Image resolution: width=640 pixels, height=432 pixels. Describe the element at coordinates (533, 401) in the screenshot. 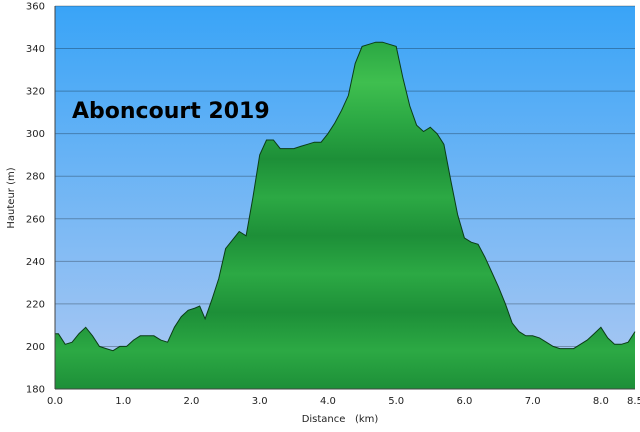

I see `x-tick-label: 7.0` at that location.